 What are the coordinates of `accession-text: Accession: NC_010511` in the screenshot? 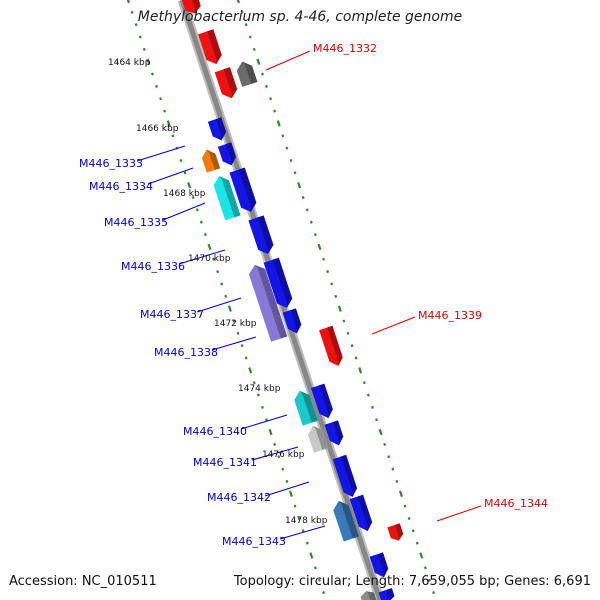 It's located at (83, 581).